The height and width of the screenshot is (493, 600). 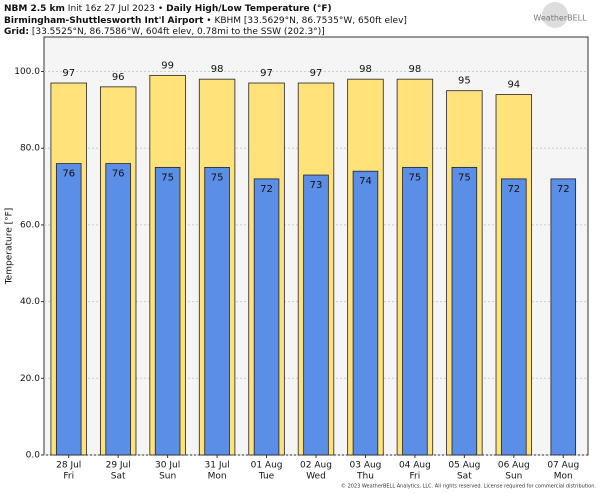 I want to click on x-tick-sublabel: Wed, so click(x=316, y=477).